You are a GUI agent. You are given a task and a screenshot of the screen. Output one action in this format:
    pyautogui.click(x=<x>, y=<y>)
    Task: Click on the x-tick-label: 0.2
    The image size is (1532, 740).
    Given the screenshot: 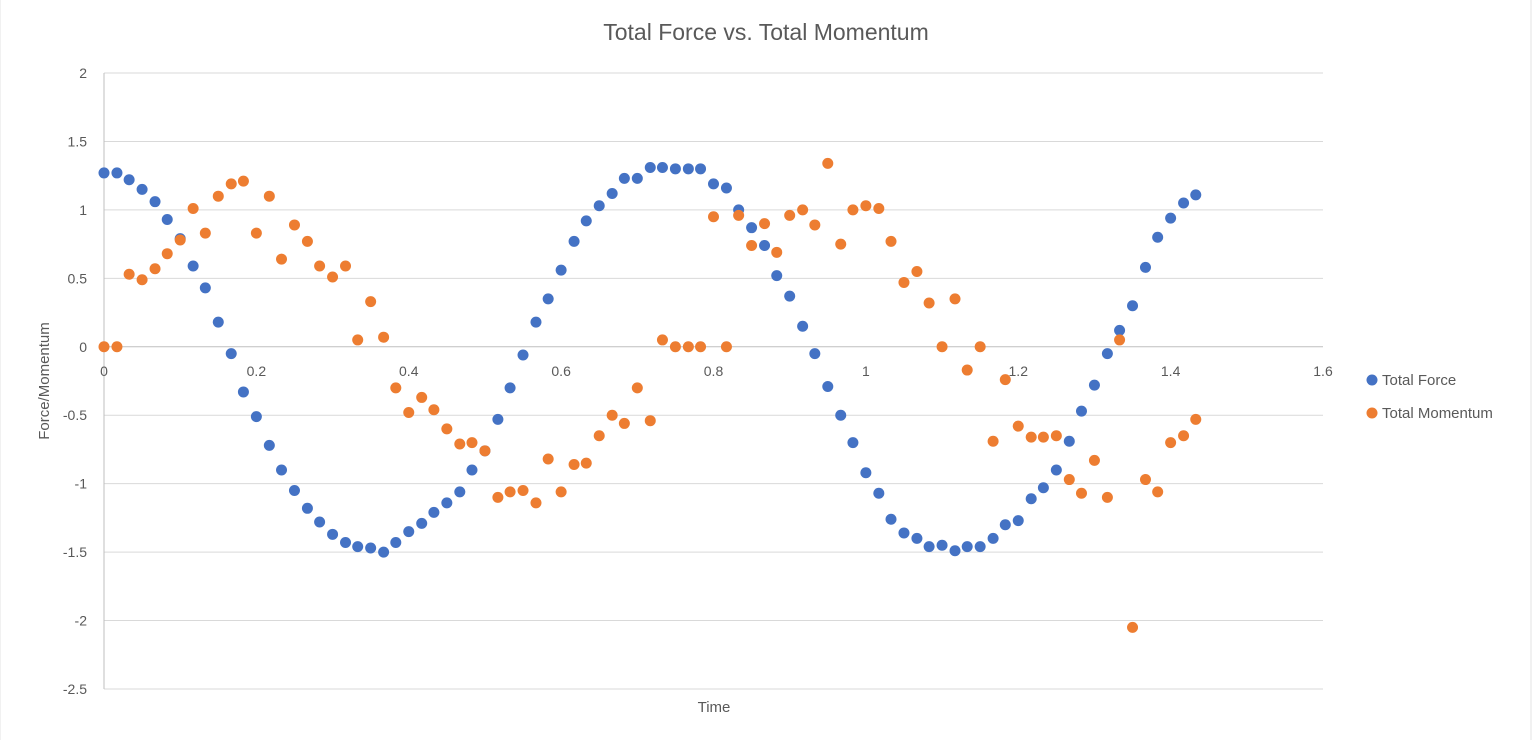 What is the action you would take?
    pyautogui.click(x=257, y=371)
    